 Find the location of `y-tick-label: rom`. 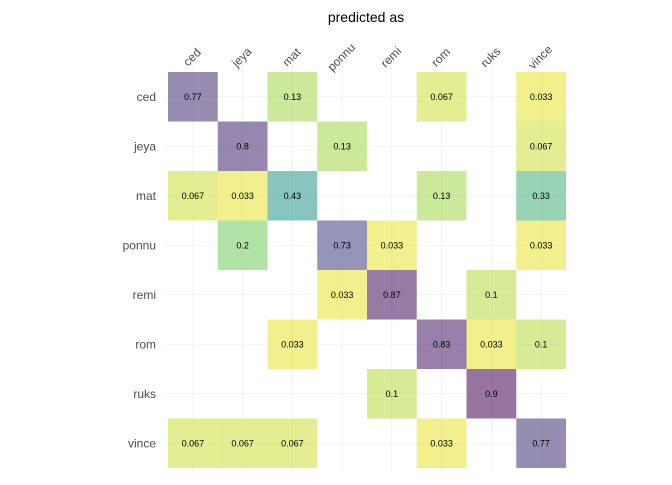

y-tick-label: rom is located at coordinates (145, 344).